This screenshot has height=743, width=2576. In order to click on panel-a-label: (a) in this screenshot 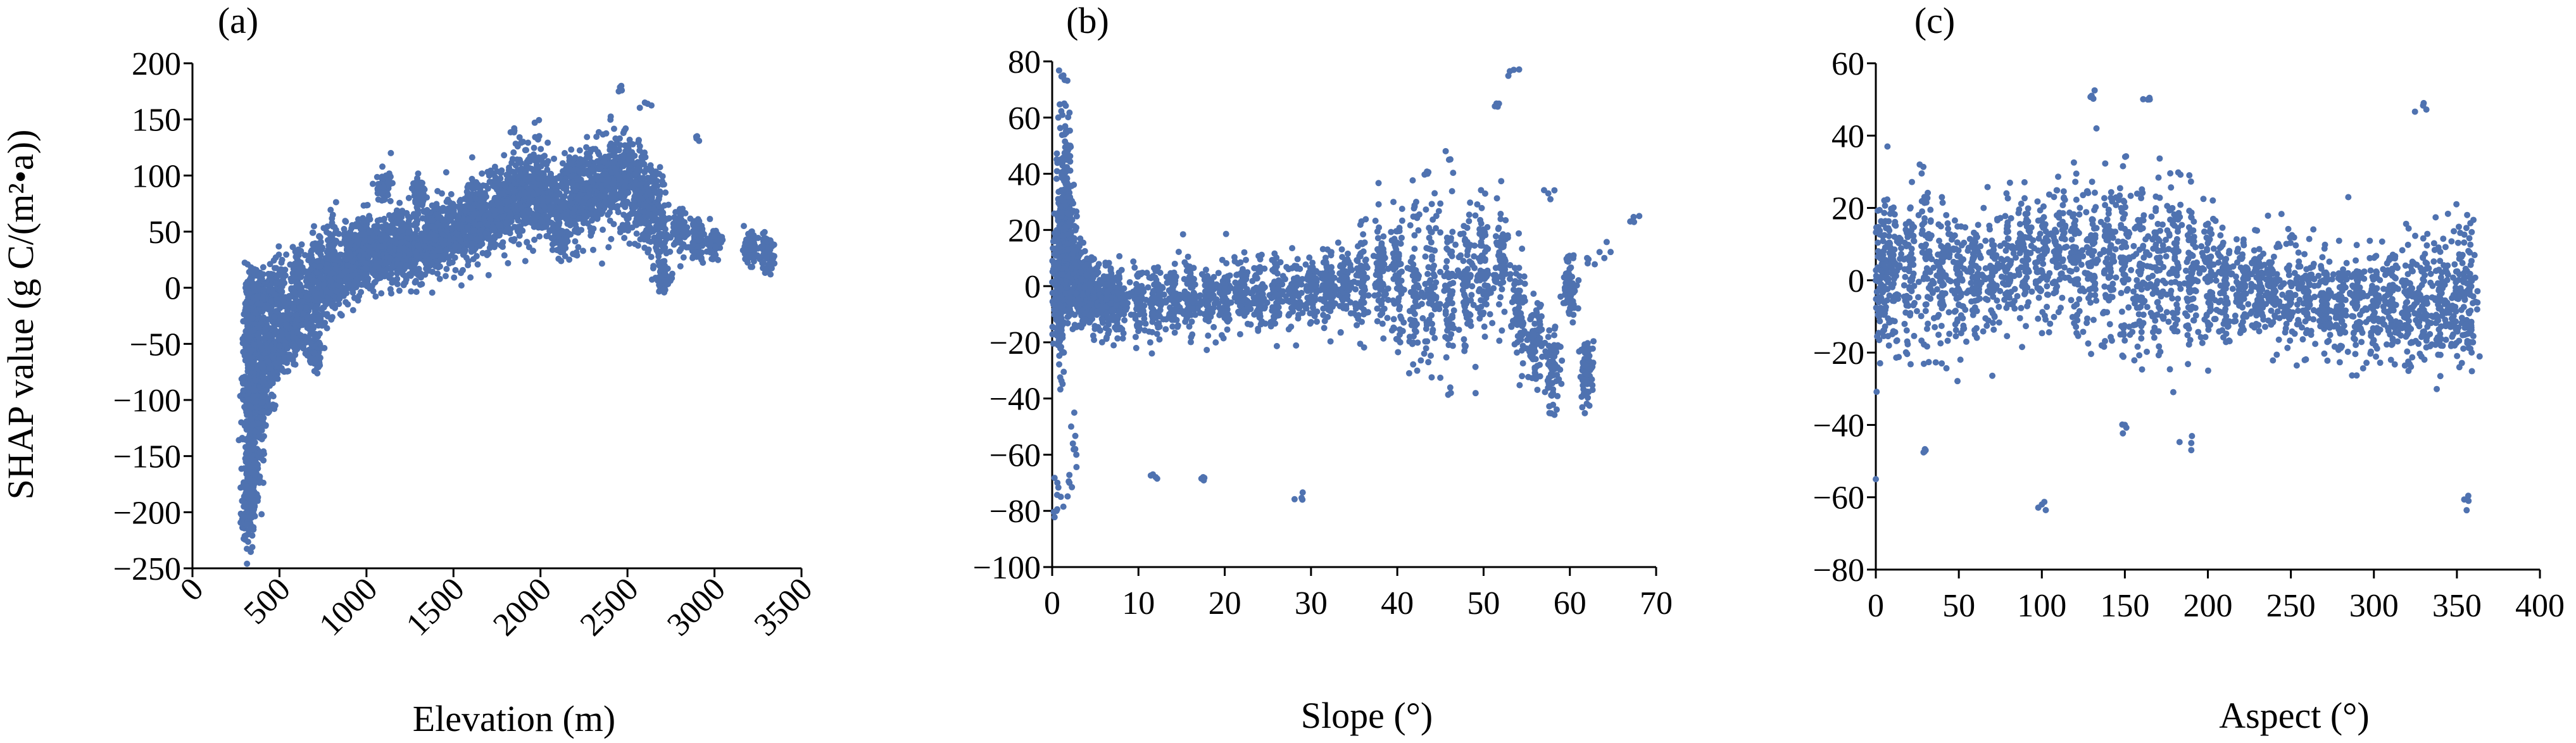, I will do `click(238, 21)`.